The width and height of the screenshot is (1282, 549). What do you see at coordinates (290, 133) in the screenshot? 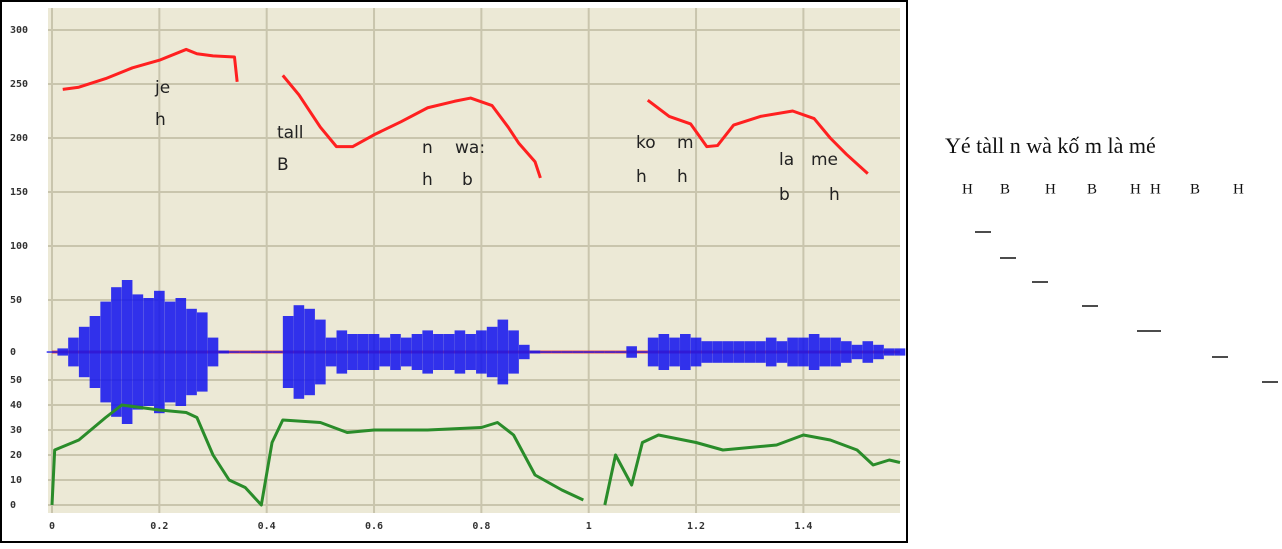
I see `syllable-label: tall` at bounding box center [290, 133].